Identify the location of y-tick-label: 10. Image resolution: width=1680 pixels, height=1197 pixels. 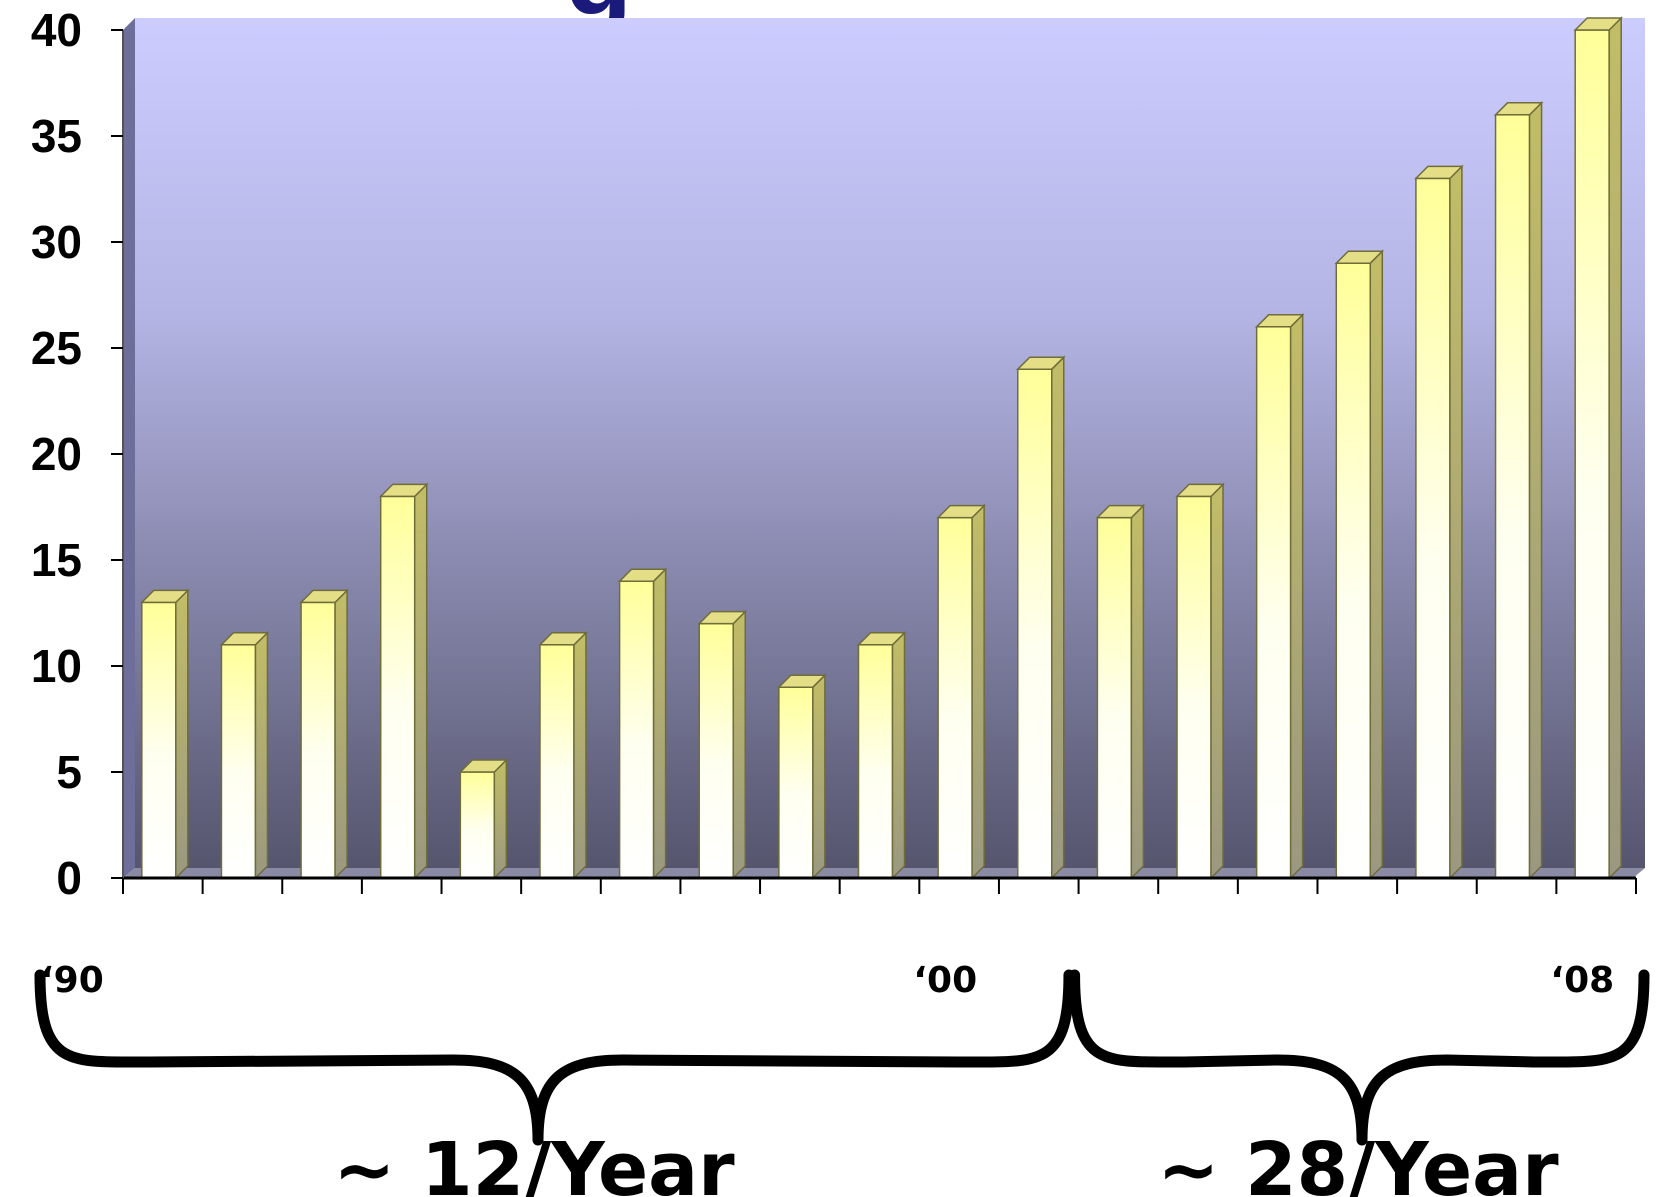
(56, 666).